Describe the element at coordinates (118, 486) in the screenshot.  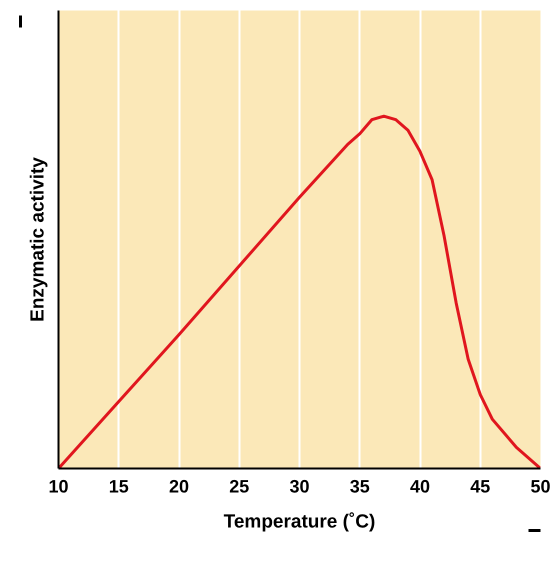
I see `x-tick-label: 15` at that location.